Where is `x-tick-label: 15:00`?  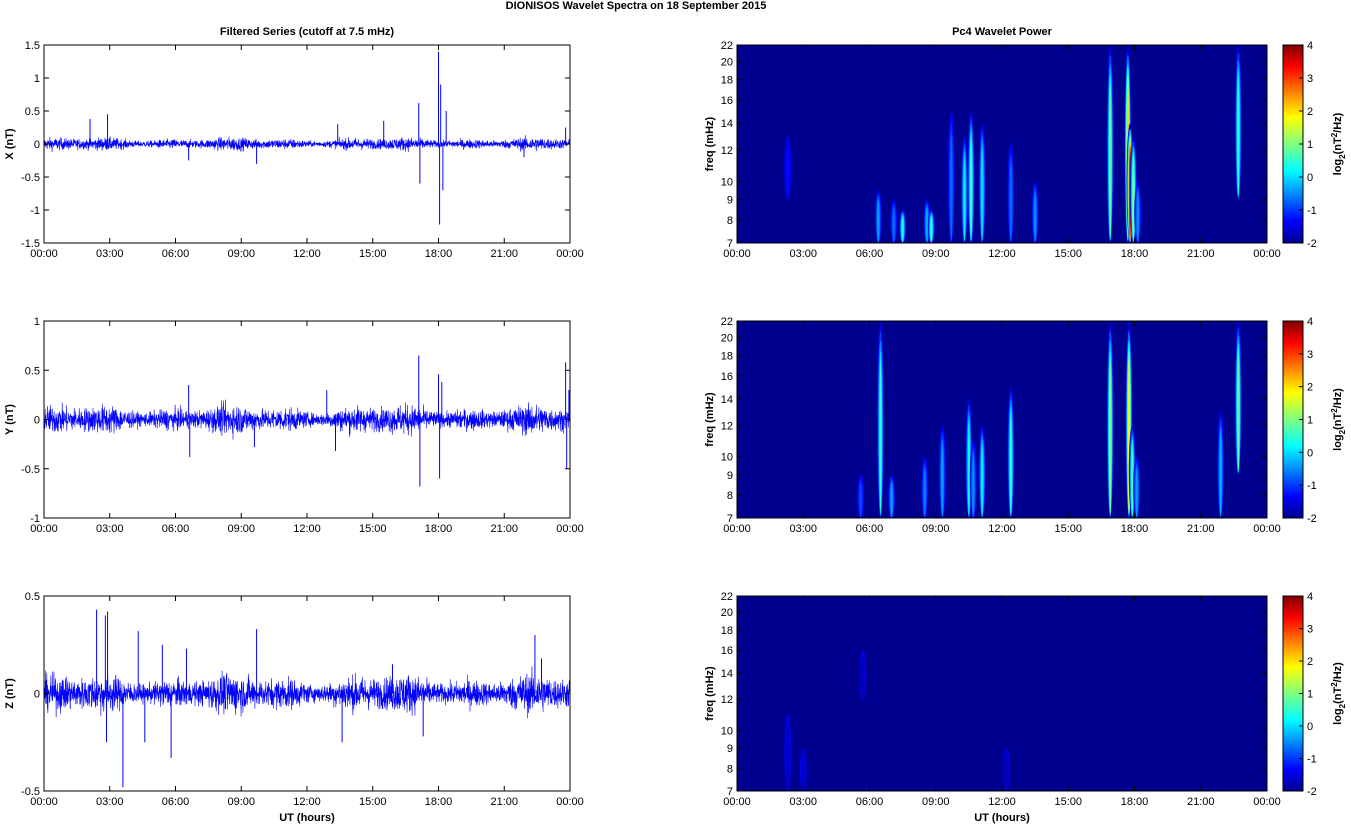 x-tick-label: 15:00 is located at coordinates (373, 529).